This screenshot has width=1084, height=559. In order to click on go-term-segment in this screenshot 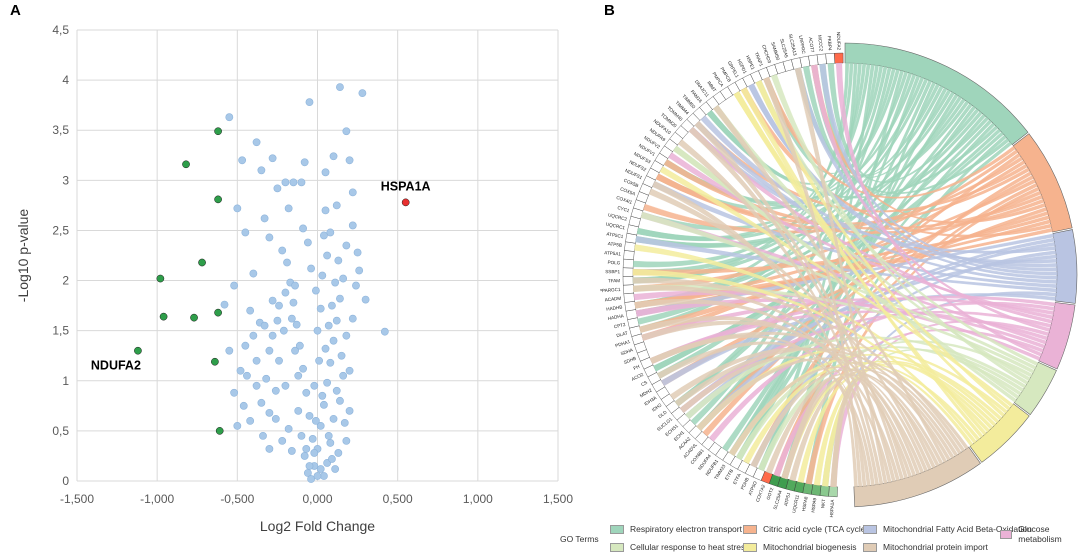, I will do `click(917, 477)`.